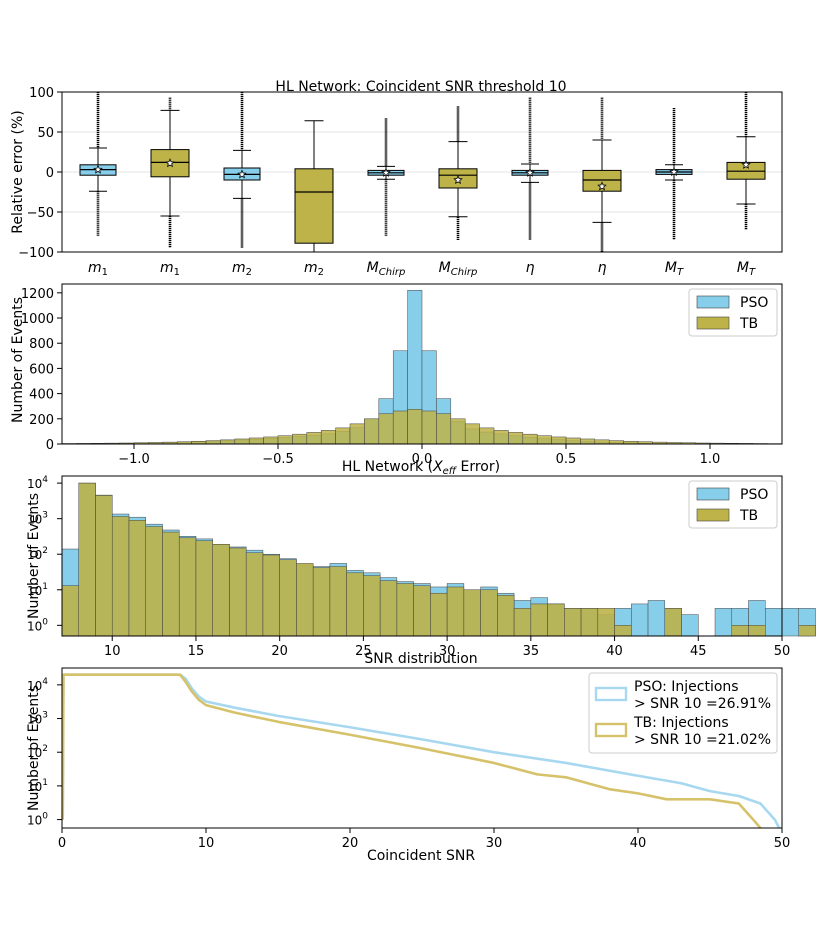 Image resolution: width=822 pixels, height=925 pixels. Describe the element at coordinates (531, 651) in the screenshot. I see `x-tick-label: 35` at that location.